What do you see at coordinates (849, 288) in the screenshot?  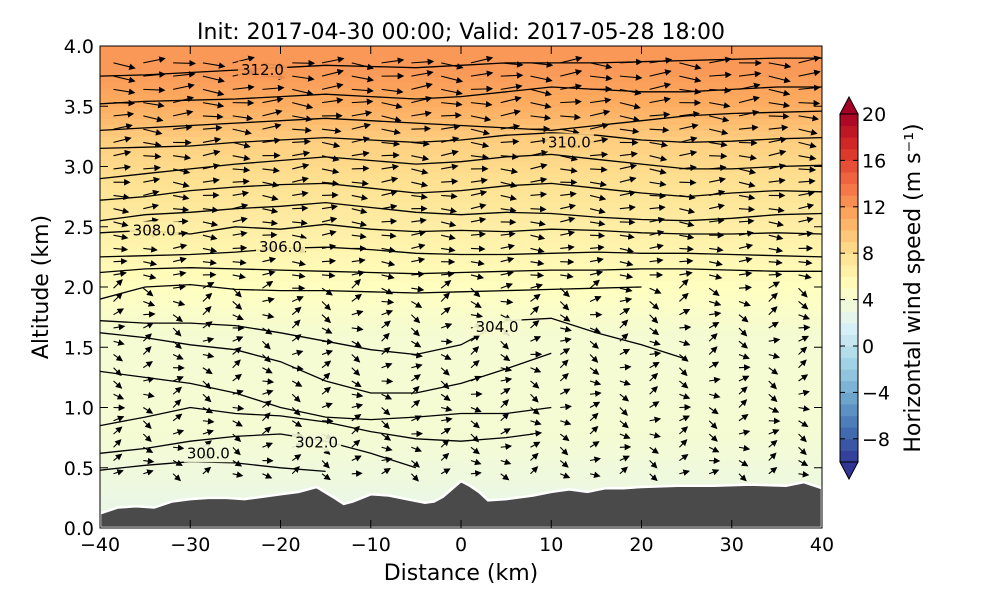 I see `colorbar-segments` at bounding box center [849, 288].